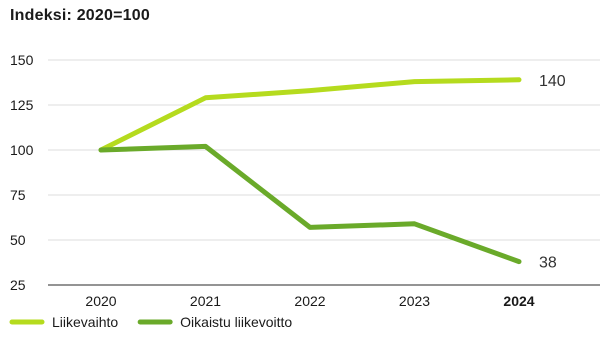 Image resolution: width=602 pixels, height=337 pixels. What do you see at coordinates (22, 150) in the screenshot?
I see `y-tick-label: 100` at bounding box center [22, 150].